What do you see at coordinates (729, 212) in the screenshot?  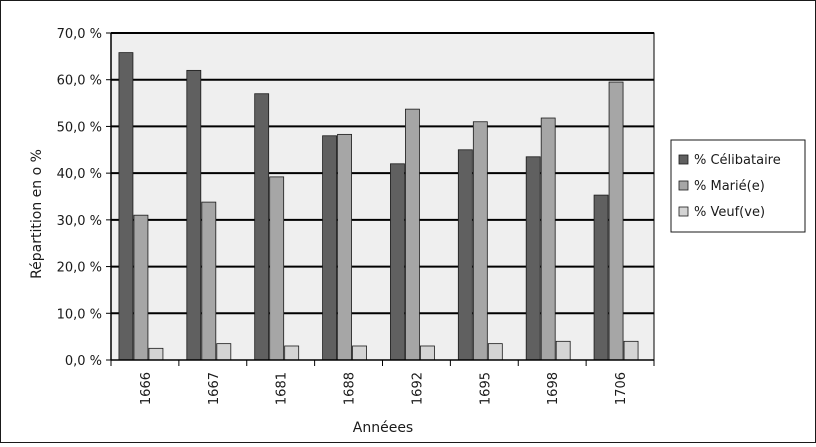 I see `legend-label: % Veuf(ve)` at bounding box center [729, 212].